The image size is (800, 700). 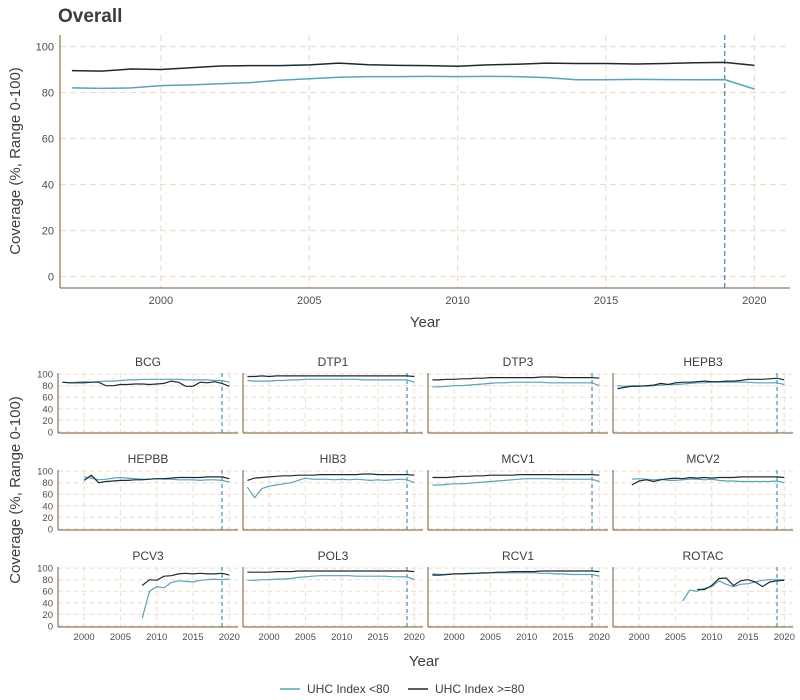 What do you see at coordinates (703, 362) in the screenshot?
I see `facet-title: HEPB3` at bounding box center [703, 362].